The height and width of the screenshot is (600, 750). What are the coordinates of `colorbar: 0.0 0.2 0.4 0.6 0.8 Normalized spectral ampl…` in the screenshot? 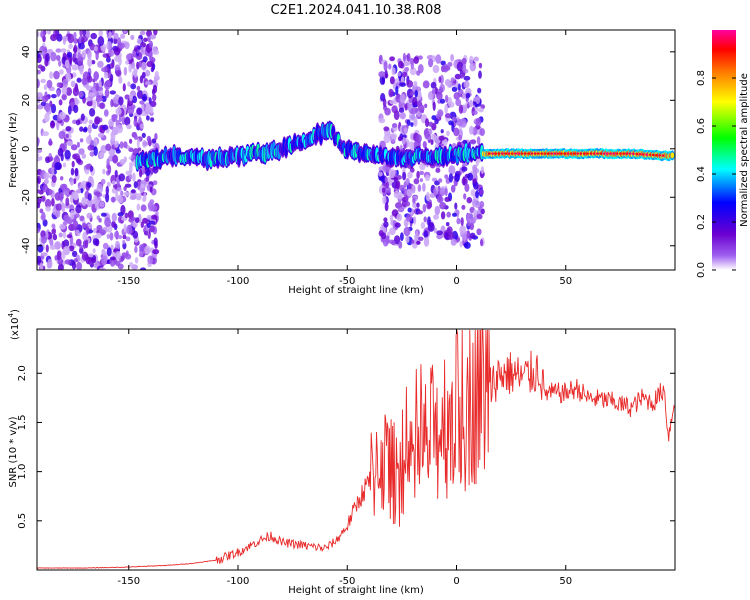 It's located at (723, 154).